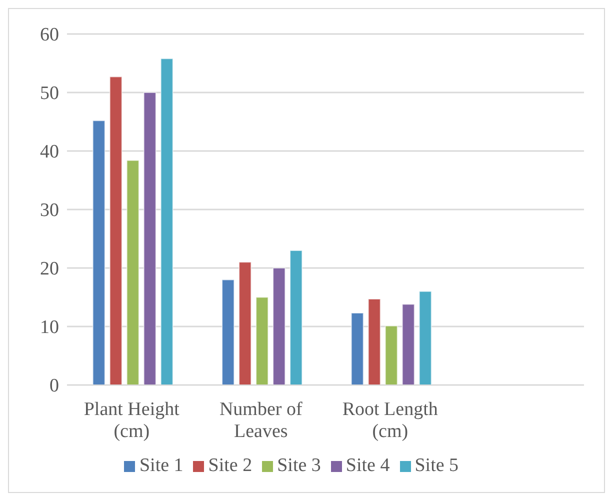  What do you see at coordinates (49, 269) in the screenshot?
I see `y-tick-label: 20` at bounding box center [49, 269].